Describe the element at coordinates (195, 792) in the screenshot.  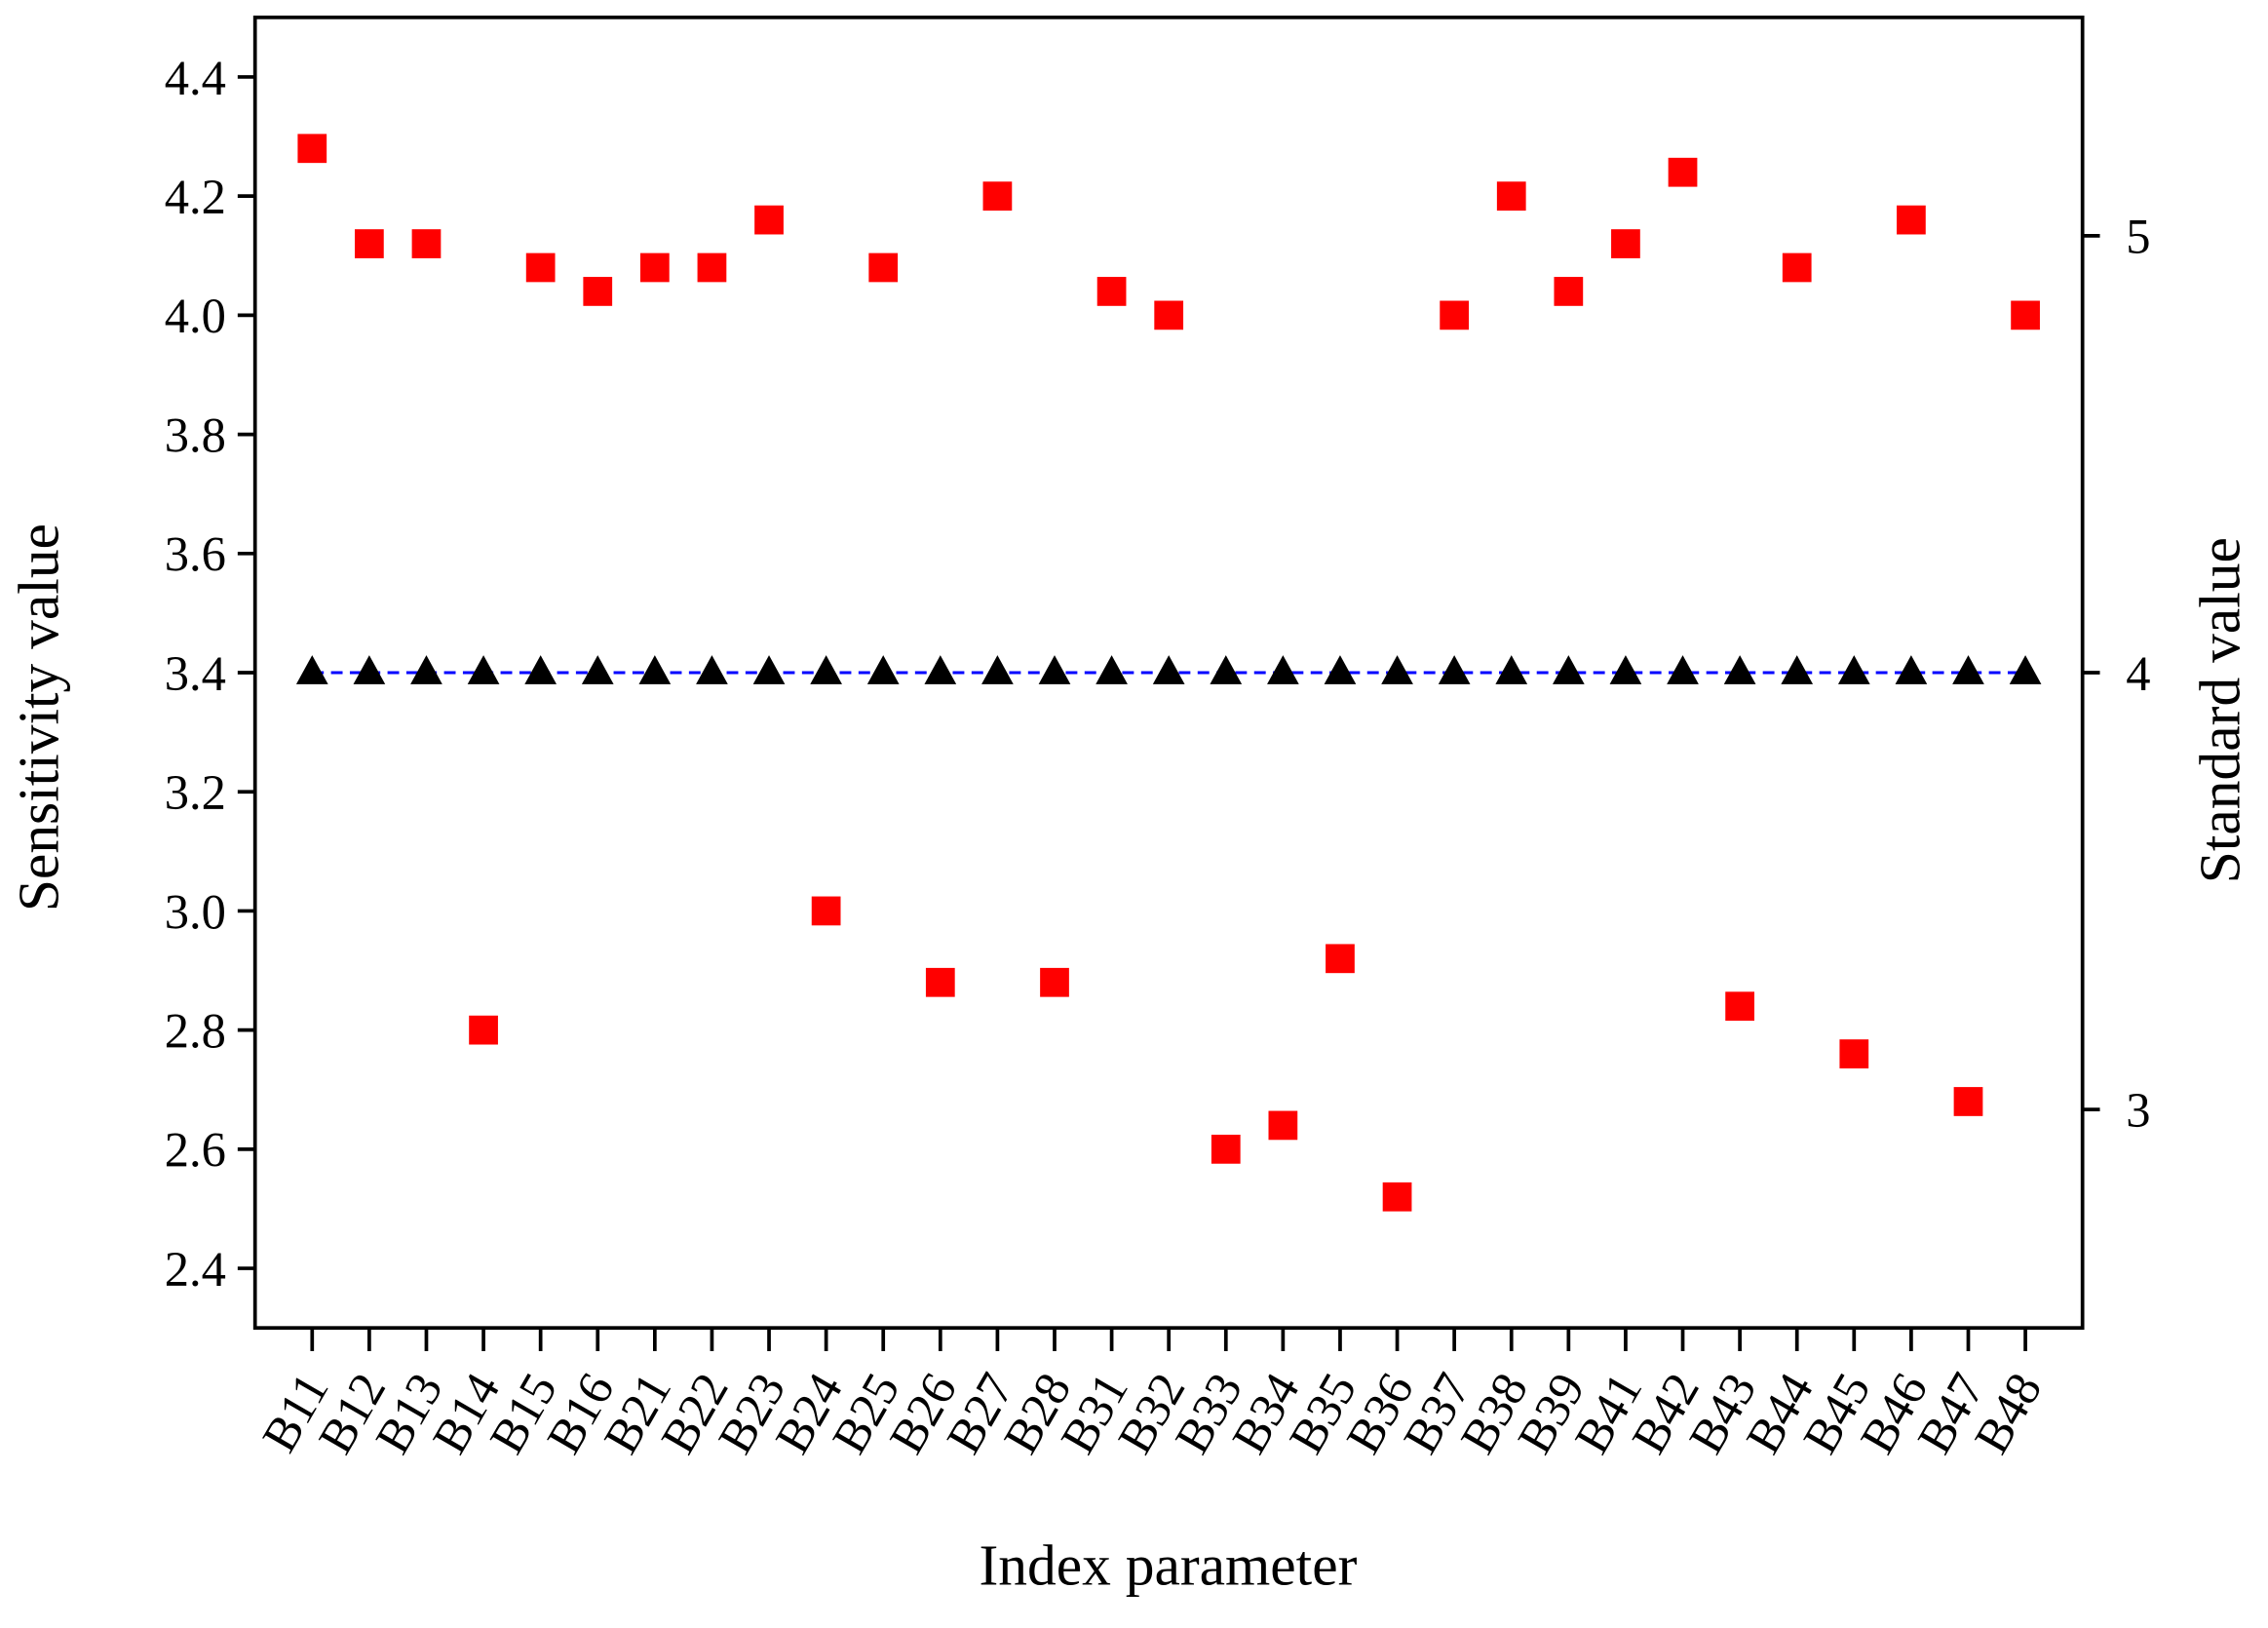
I see `y-tick-label: 3.2` at that location.